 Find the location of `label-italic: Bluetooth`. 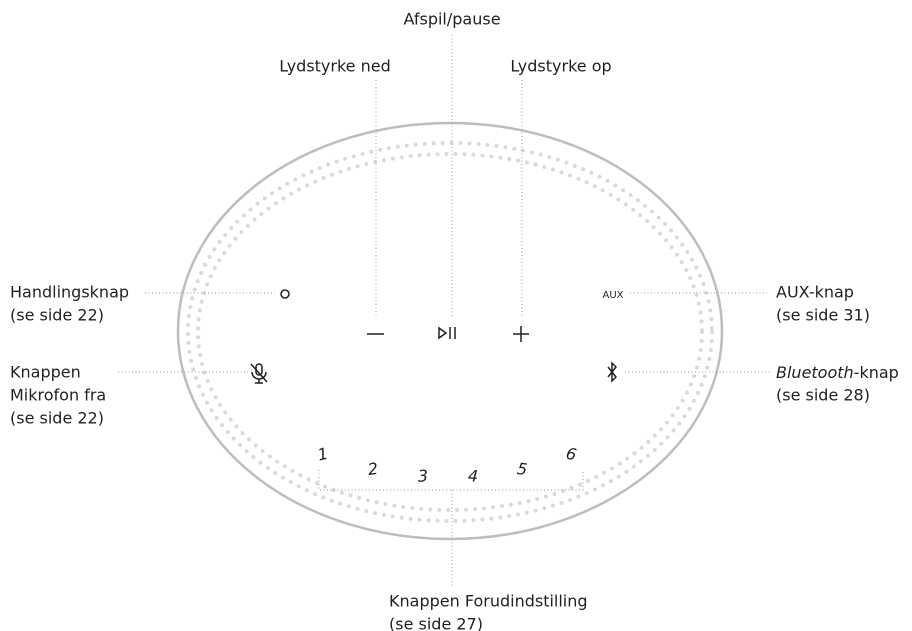

label-italic: Bluetooth is located at coordinates (815, 372).